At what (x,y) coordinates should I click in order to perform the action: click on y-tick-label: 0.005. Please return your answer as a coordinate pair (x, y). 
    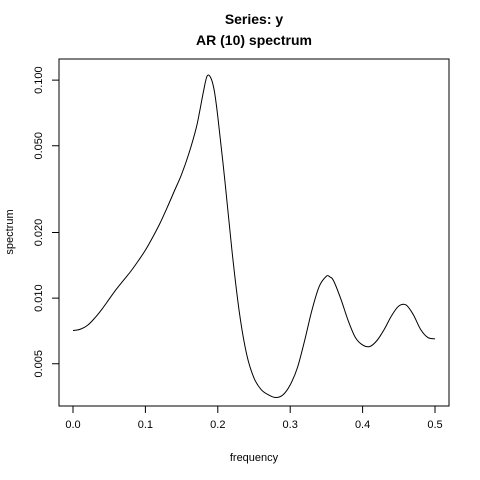
    Looking at the image, I should click on (39, 364).